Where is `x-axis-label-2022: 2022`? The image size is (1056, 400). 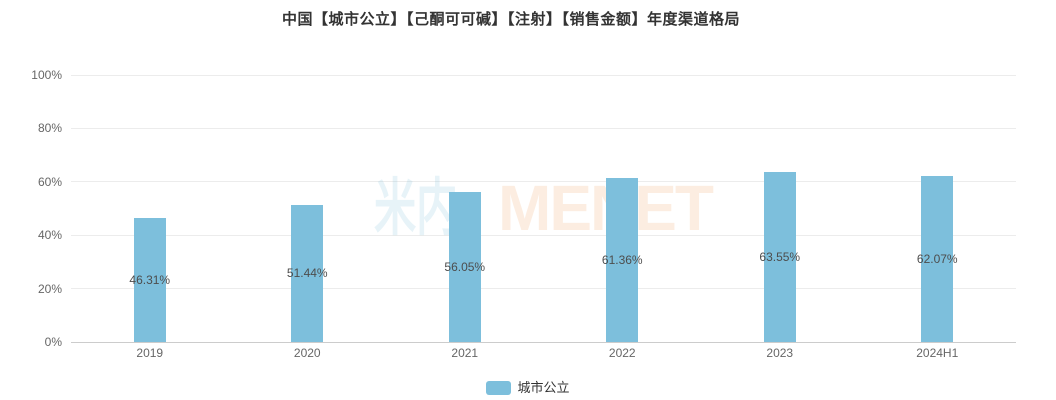 x-axis-label-2022: 2022 is located at coordinates (622, 353).